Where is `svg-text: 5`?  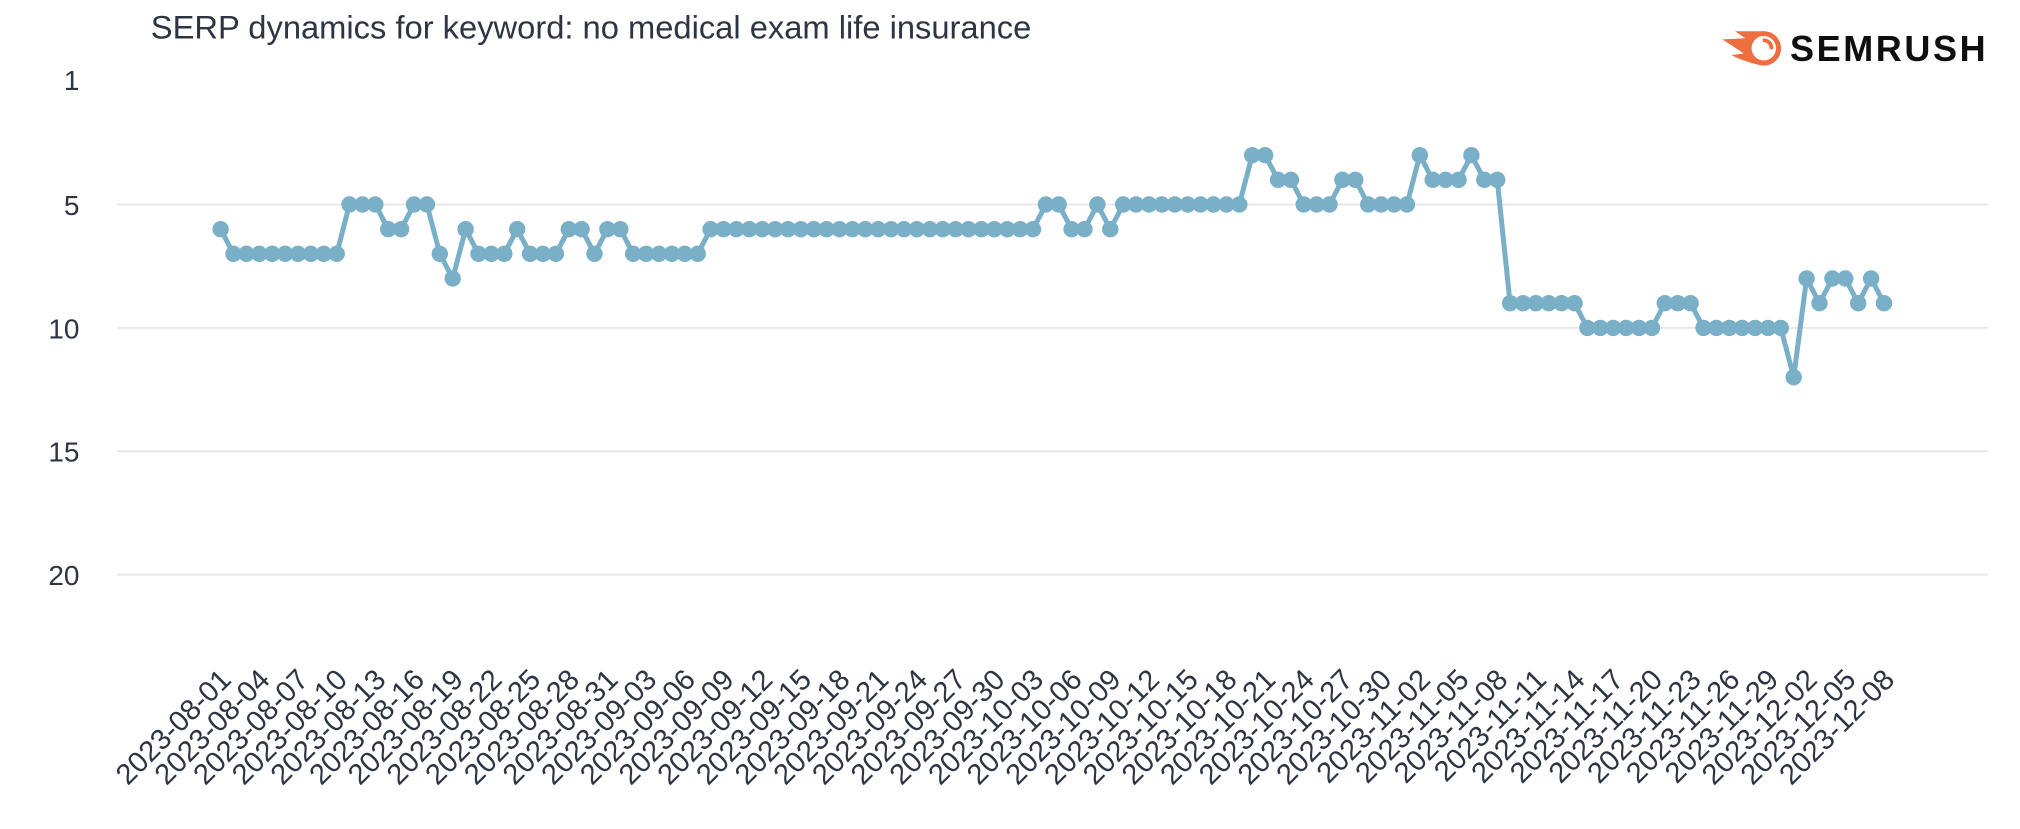
svg-text: 5 is located at coordinates (72, 205).